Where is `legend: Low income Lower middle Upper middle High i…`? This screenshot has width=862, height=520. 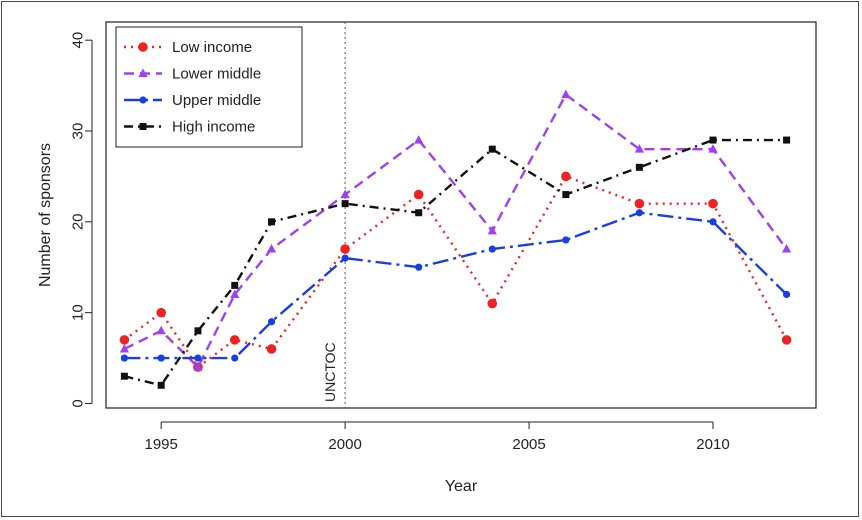
legend: Low income Lower middle Upper middle High i… is located at coordinates (209, 87).